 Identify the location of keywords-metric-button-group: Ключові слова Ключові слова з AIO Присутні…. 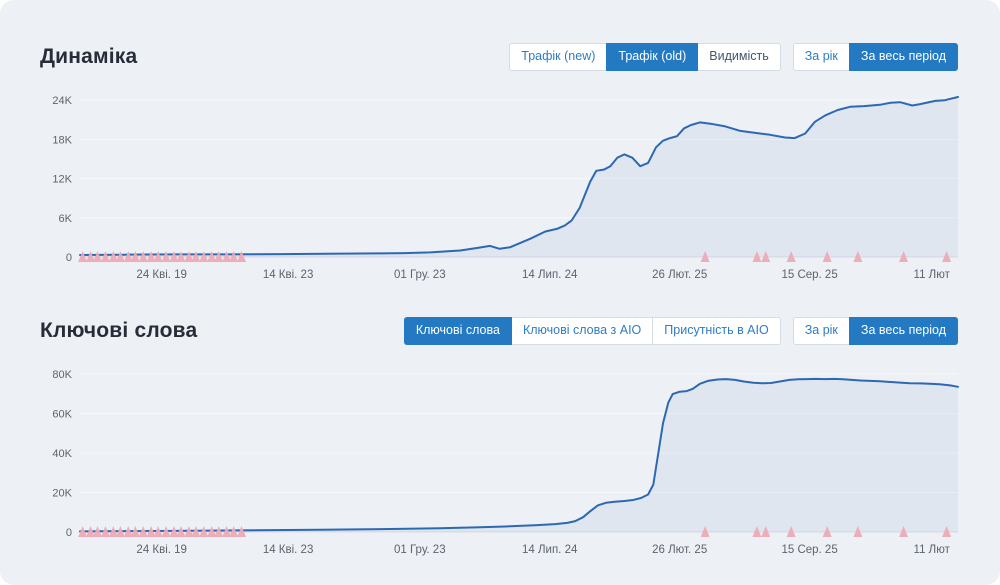
(592, 331).